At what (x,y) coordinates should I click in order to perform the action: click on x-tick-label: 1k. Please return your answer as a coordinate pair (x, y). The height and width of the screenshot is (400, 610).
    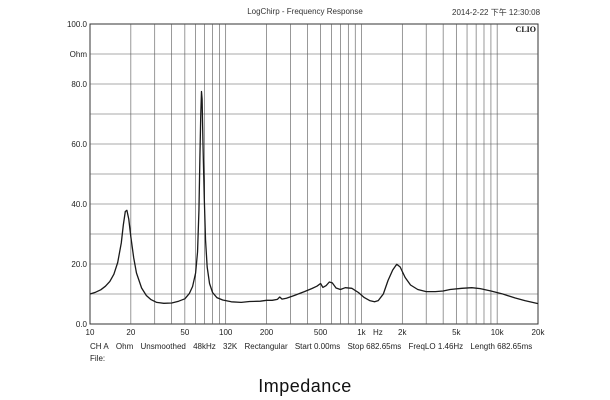
    Looking at the image, I should click on (361, 332).